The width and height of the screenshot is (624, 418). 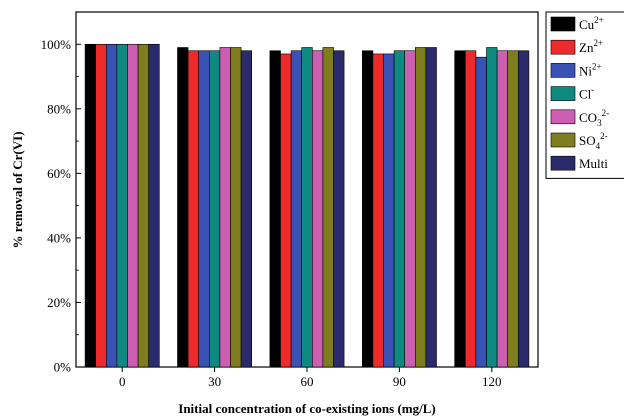 I want to click on legend: Cu2+ Zn2+ Ni2+ Cl- CO32- SO42- Multi, so click(x=584, y=95).